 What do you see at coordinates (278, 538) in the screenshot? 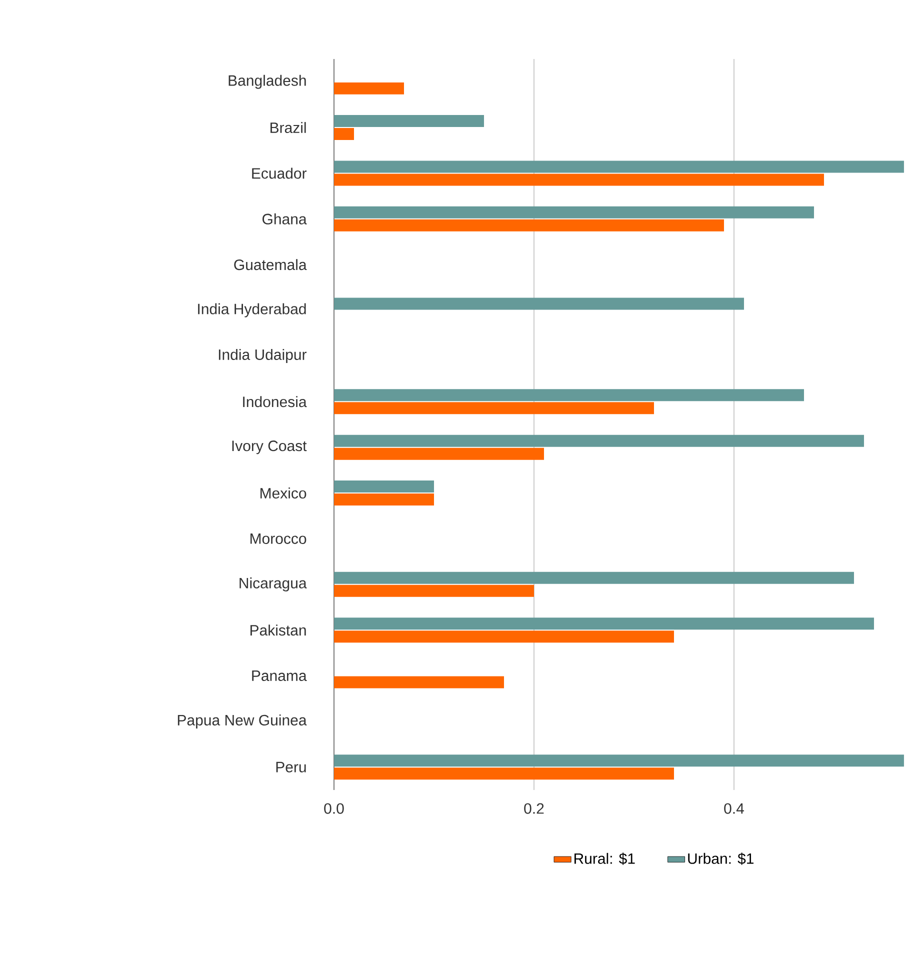
I see `y-tick-label: Morocco` at bounding box center [278, 538].